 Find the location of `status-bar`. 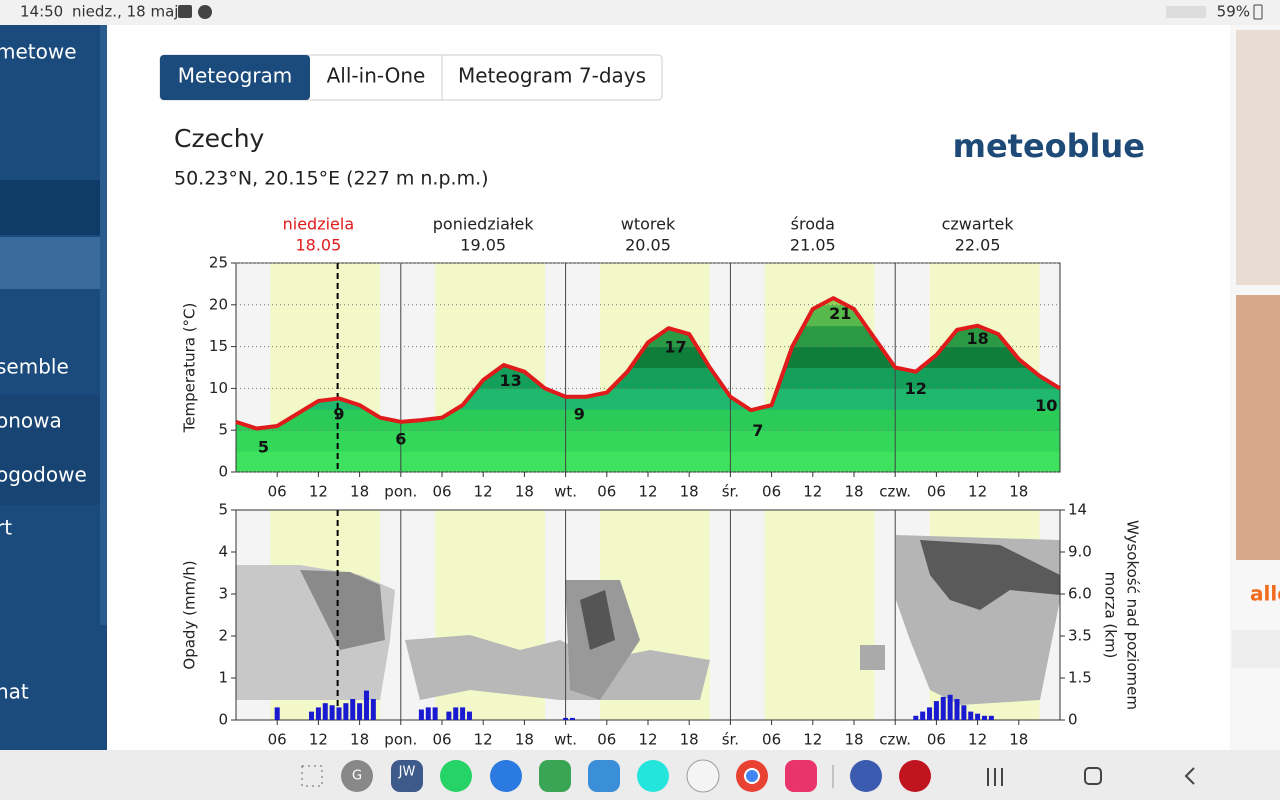

status-bar is located at coordinates (640, 12).